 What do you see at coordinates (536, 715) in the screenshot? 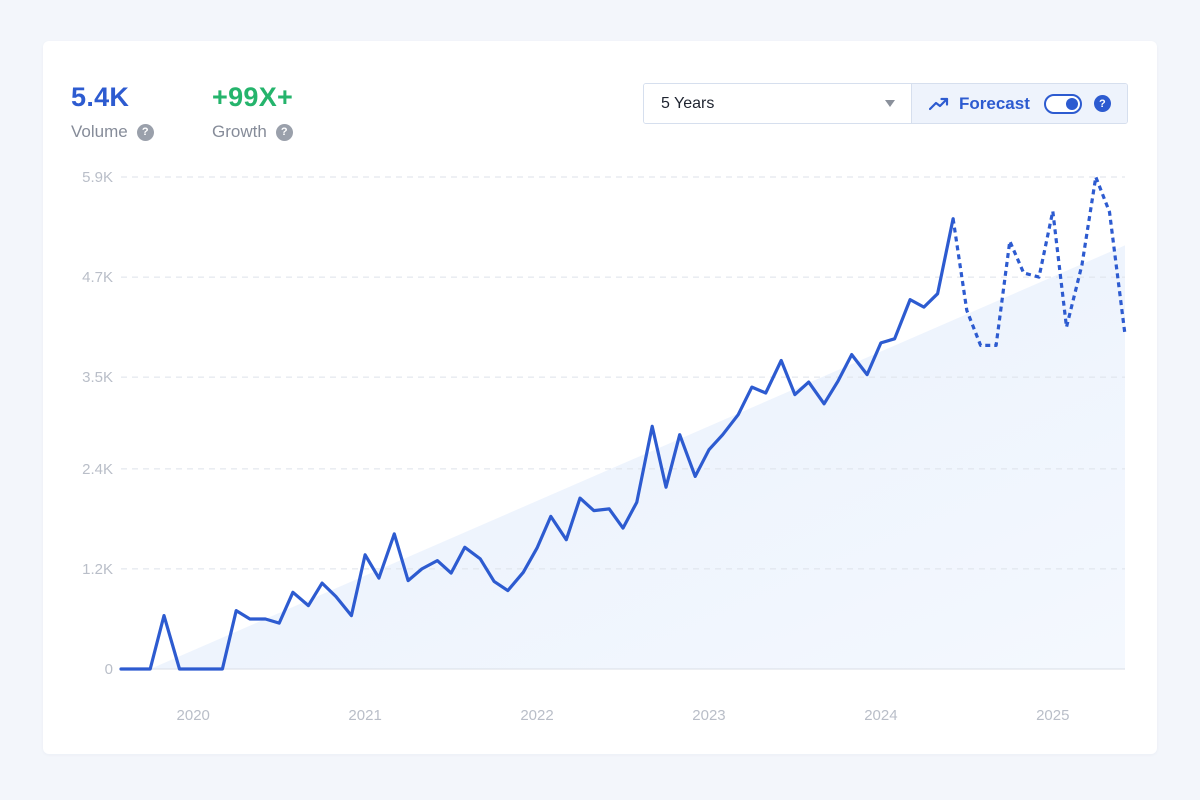
I see `x-tick-label: 2022` at bounding box center [536, 715].